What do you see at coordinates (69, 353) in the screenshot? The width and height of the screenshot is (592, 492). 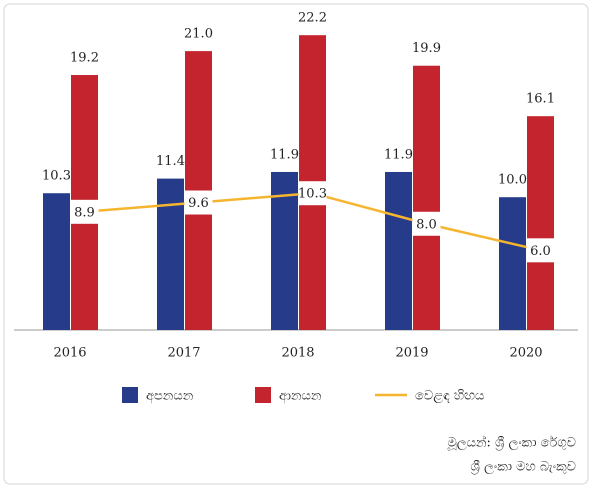 I see `x-tick-label: 2016` at bounding box center [69, 353].